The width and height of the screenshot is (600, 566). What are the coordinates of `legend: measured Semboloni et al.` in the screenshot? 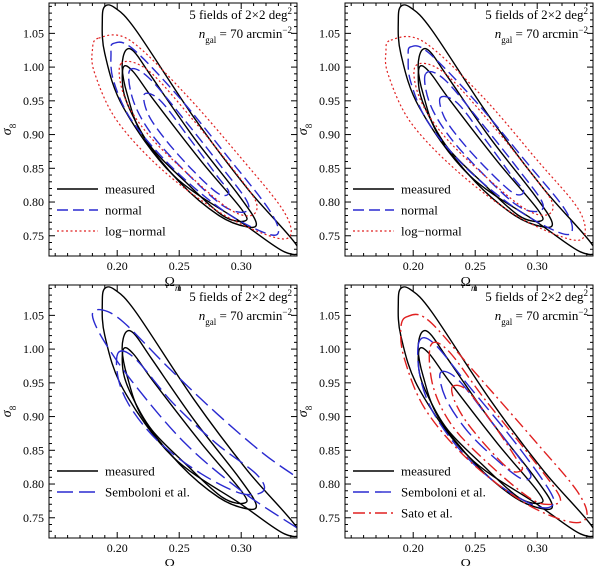 It's located at (123, 482).